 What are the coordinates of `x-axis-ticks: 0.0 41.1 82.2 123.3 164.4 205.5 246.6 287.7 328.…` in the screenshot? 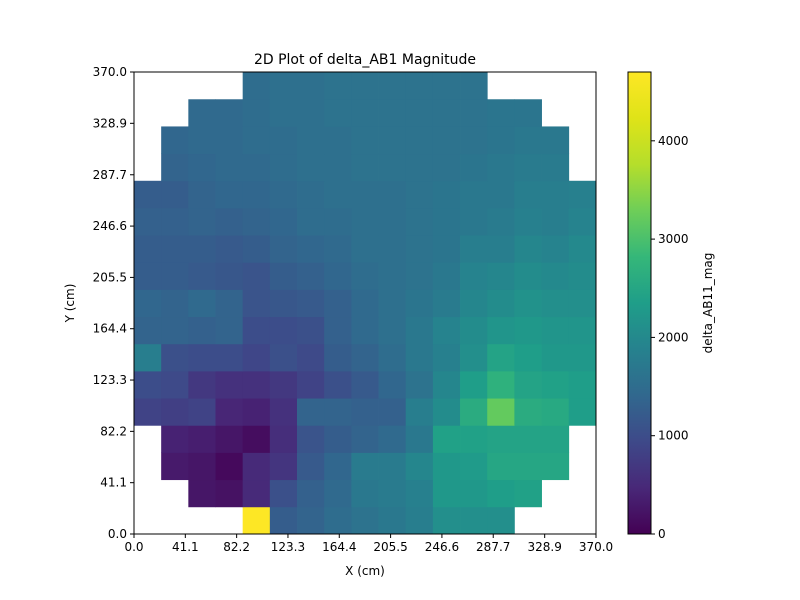 It's located at (368, 544).